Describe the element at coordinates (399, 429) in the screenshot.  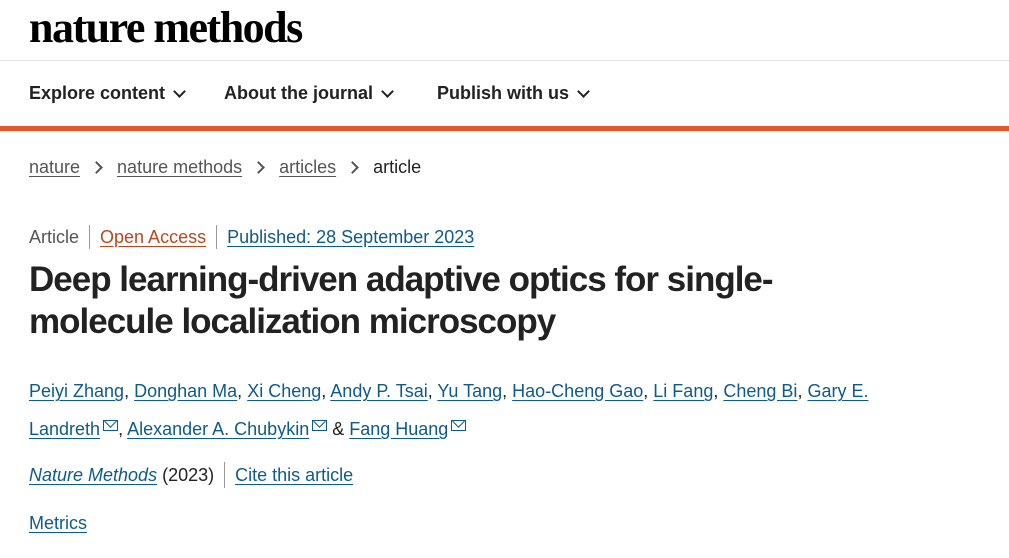
I see `author-link: Fang Huang` at that location.